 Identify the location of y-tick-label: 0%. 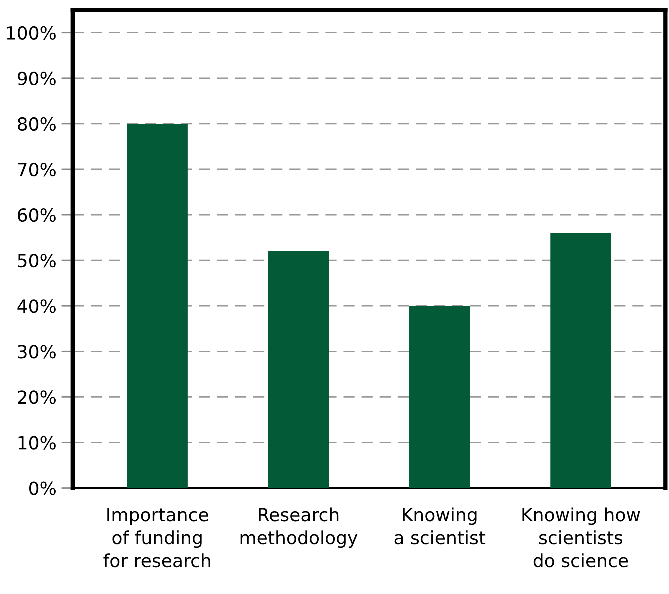
(42, 489).